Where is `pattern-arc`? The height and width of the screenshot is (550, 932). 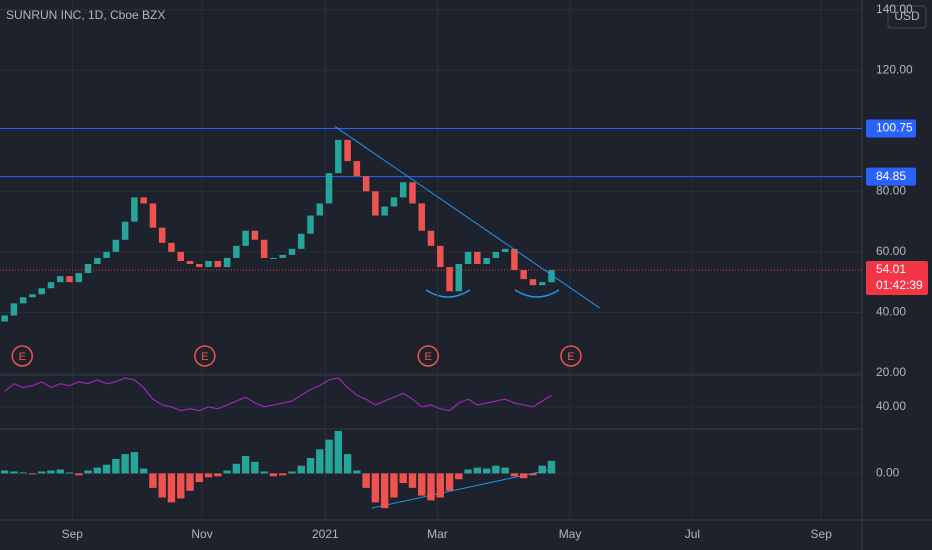 pattern-arc is located at coordinates (448, 293).